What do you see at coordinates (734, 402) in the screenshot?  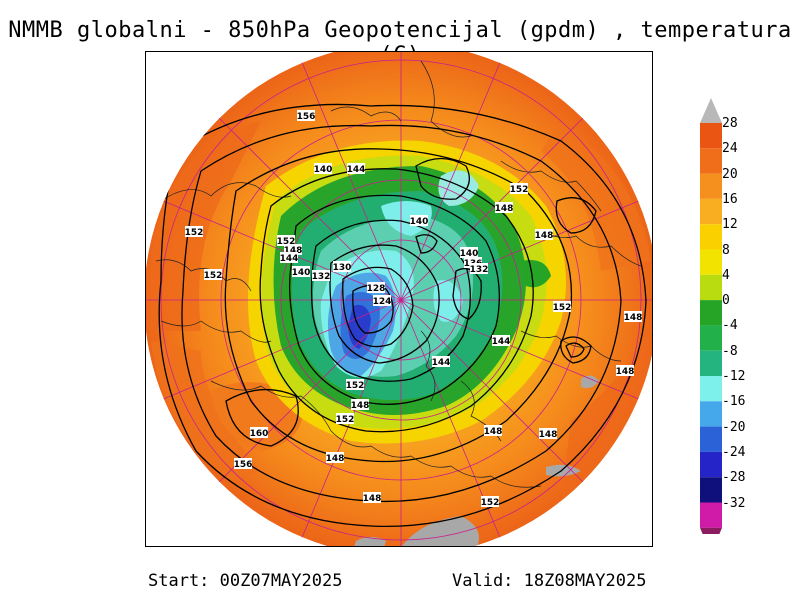 I see `colorbar-tick-label: -16` at bounding box center [734, 402].